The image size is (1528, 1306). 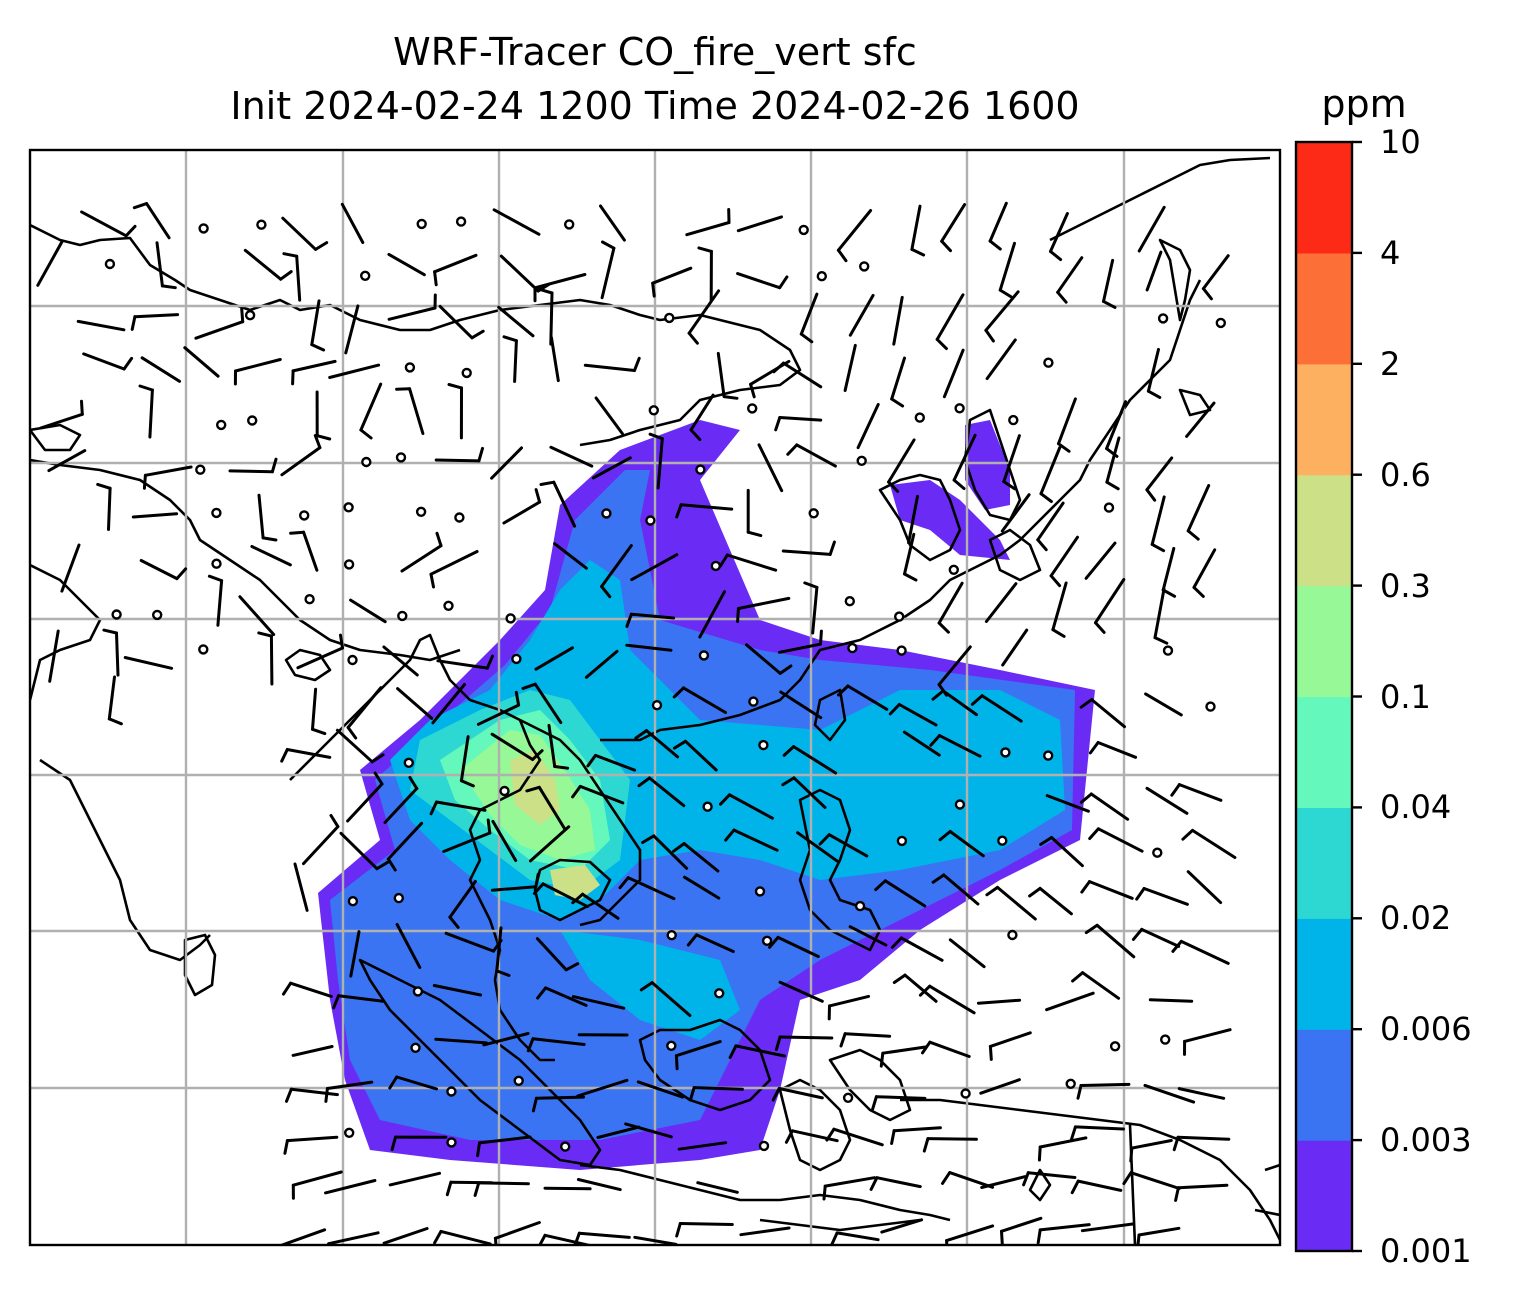 I want to click on colorbar-tick-label: 0.1, so click(x=1405, y=696).